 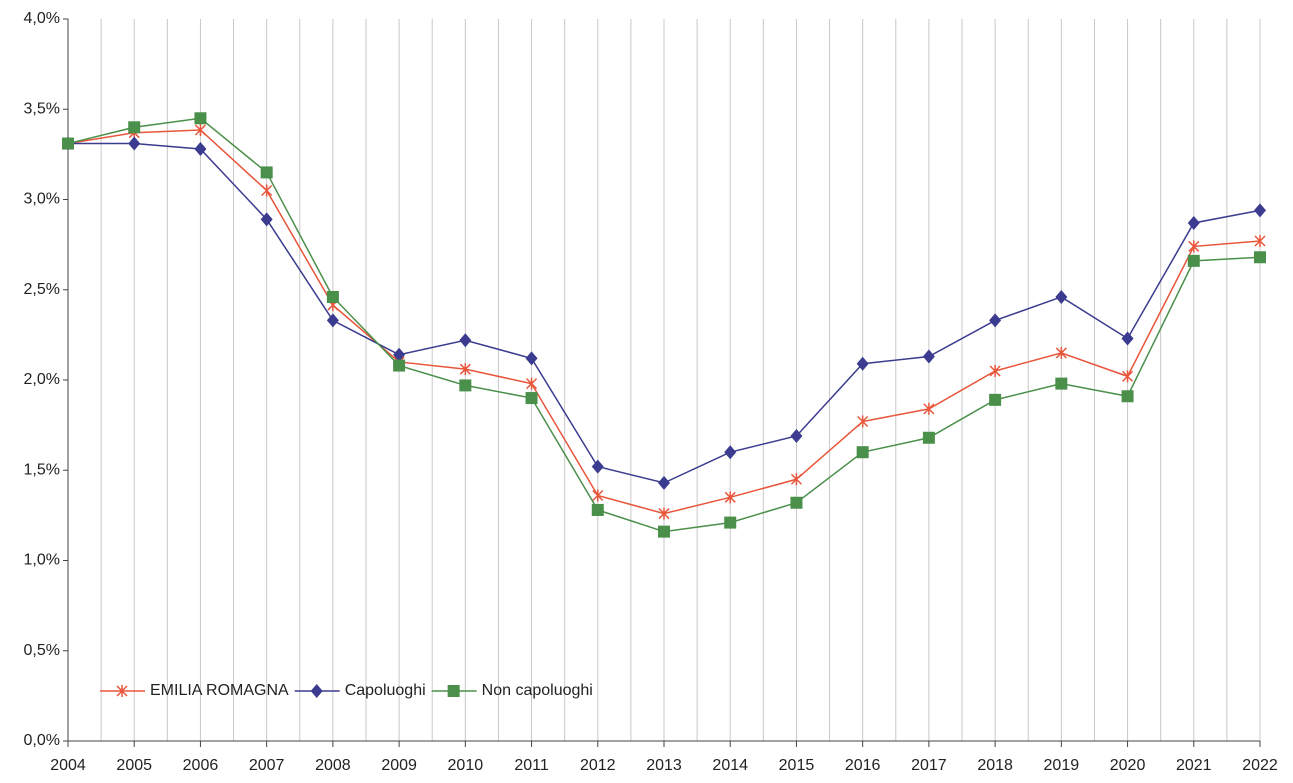 What do you see at coordinates (134, 765) in the screenshot?
I see `x-tick-label: 2005` at bounding box center [134, 765].